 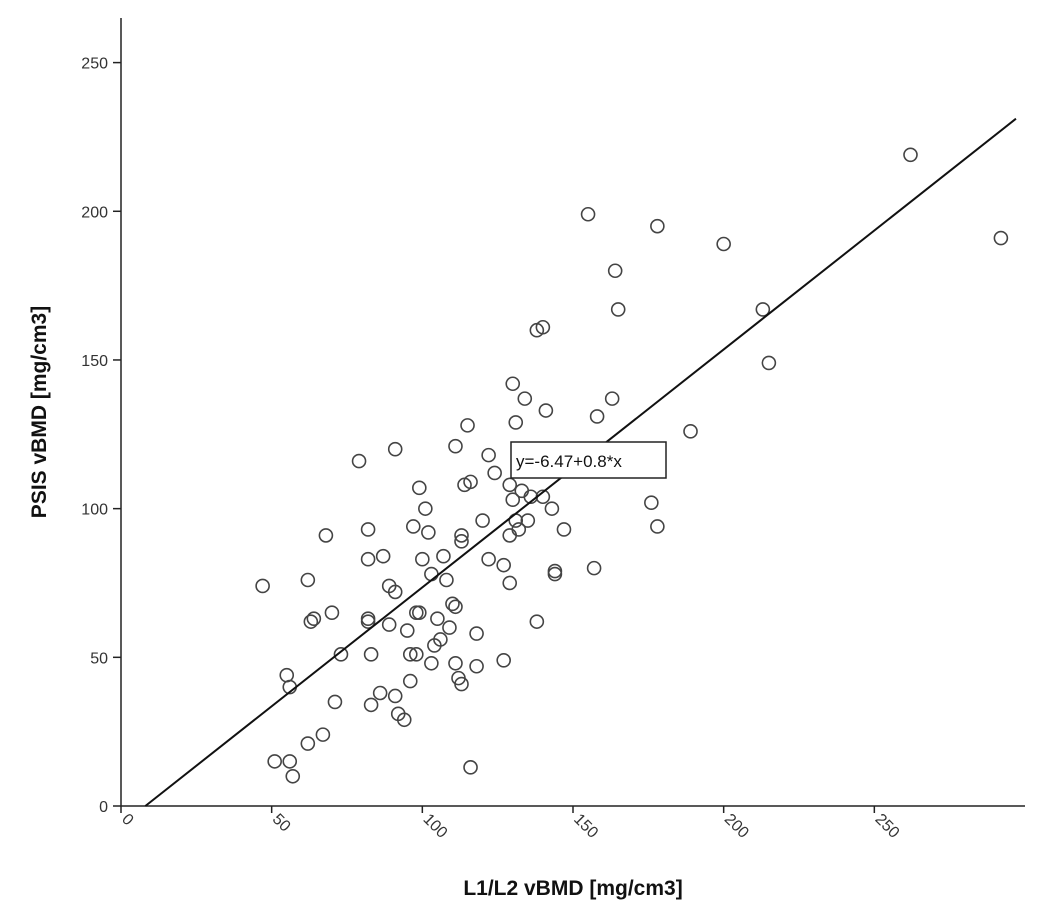 What do you see at coordinates (281, 823) in the screenshot?
I see `x-tick-label: 50` at bounding box center [281, 823].